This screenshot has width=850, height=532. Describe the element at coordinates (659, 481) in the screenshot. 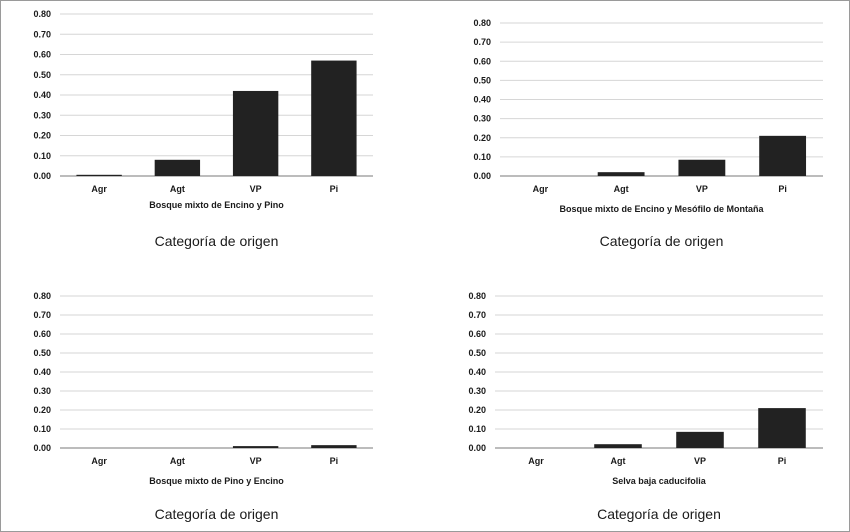

I see `x-axis-title: Selva baja caducifolia` at that location.